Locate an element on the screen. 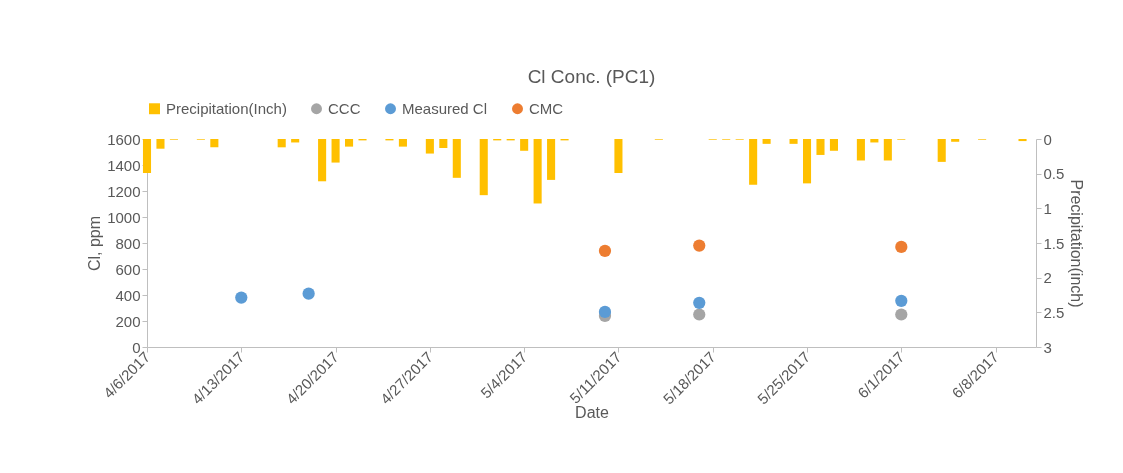 Image resolution: width=1123 pixels, height=473 pixels. y2-tick-label: 0 is located at coordinates (1047, 139).